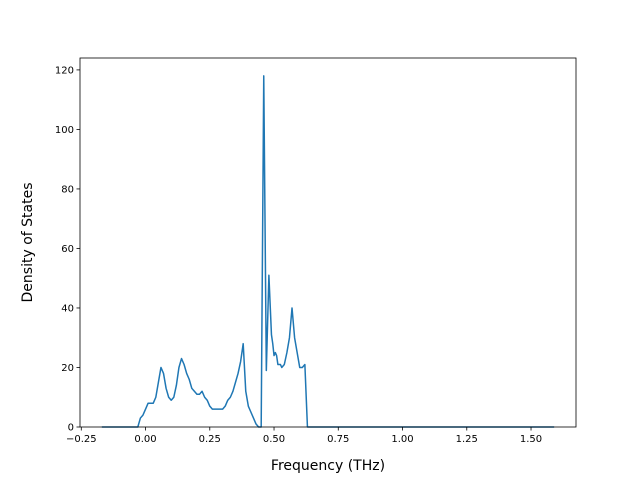  What do you see at coordinates (402, 439) in the screenshot?
I see `x-tick-label: 1.00` at bounding box center [402, 439].